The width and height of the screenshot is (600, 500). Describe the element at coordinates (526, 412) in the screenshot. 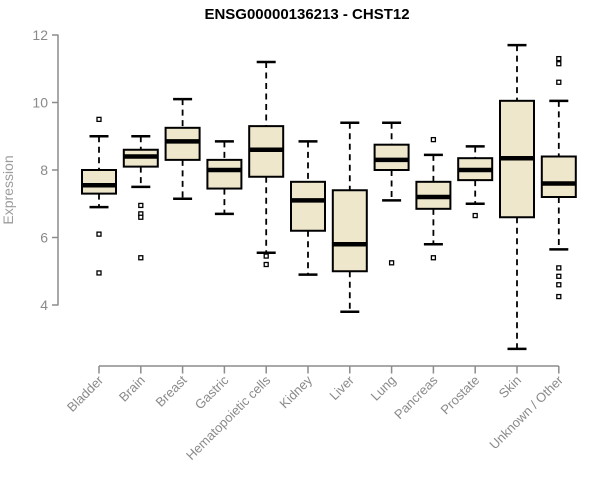

I see `x-tick-label-unknown-other: Unknown / Other` at that location.